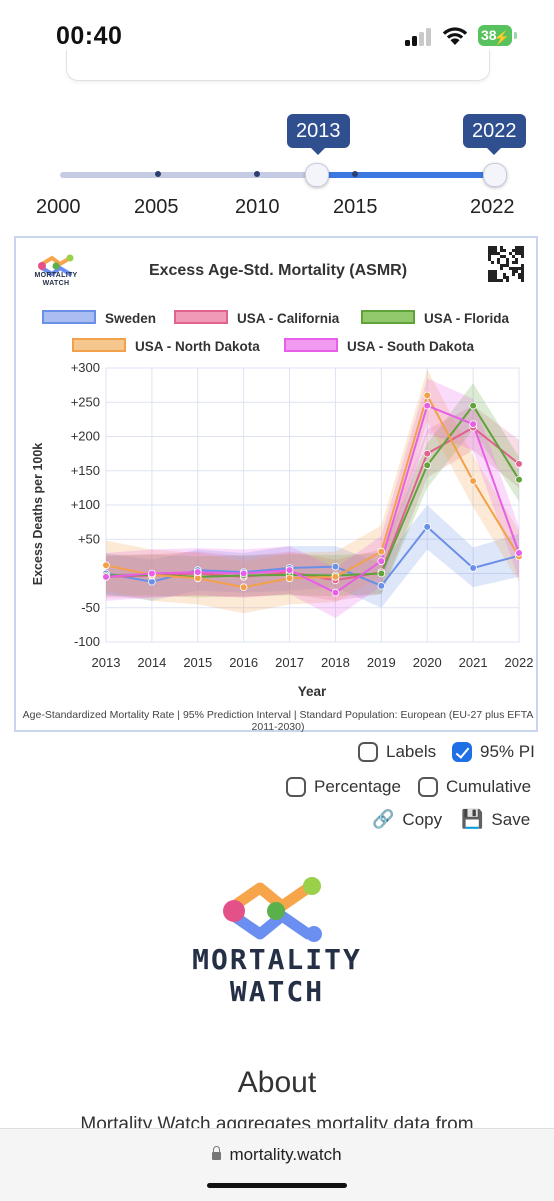 This screenshot has width=554, height=1201. Describe the element at coordinates (501, 37) in the screenshot. I see `charging-bolt-icon: ⚡` at that location.